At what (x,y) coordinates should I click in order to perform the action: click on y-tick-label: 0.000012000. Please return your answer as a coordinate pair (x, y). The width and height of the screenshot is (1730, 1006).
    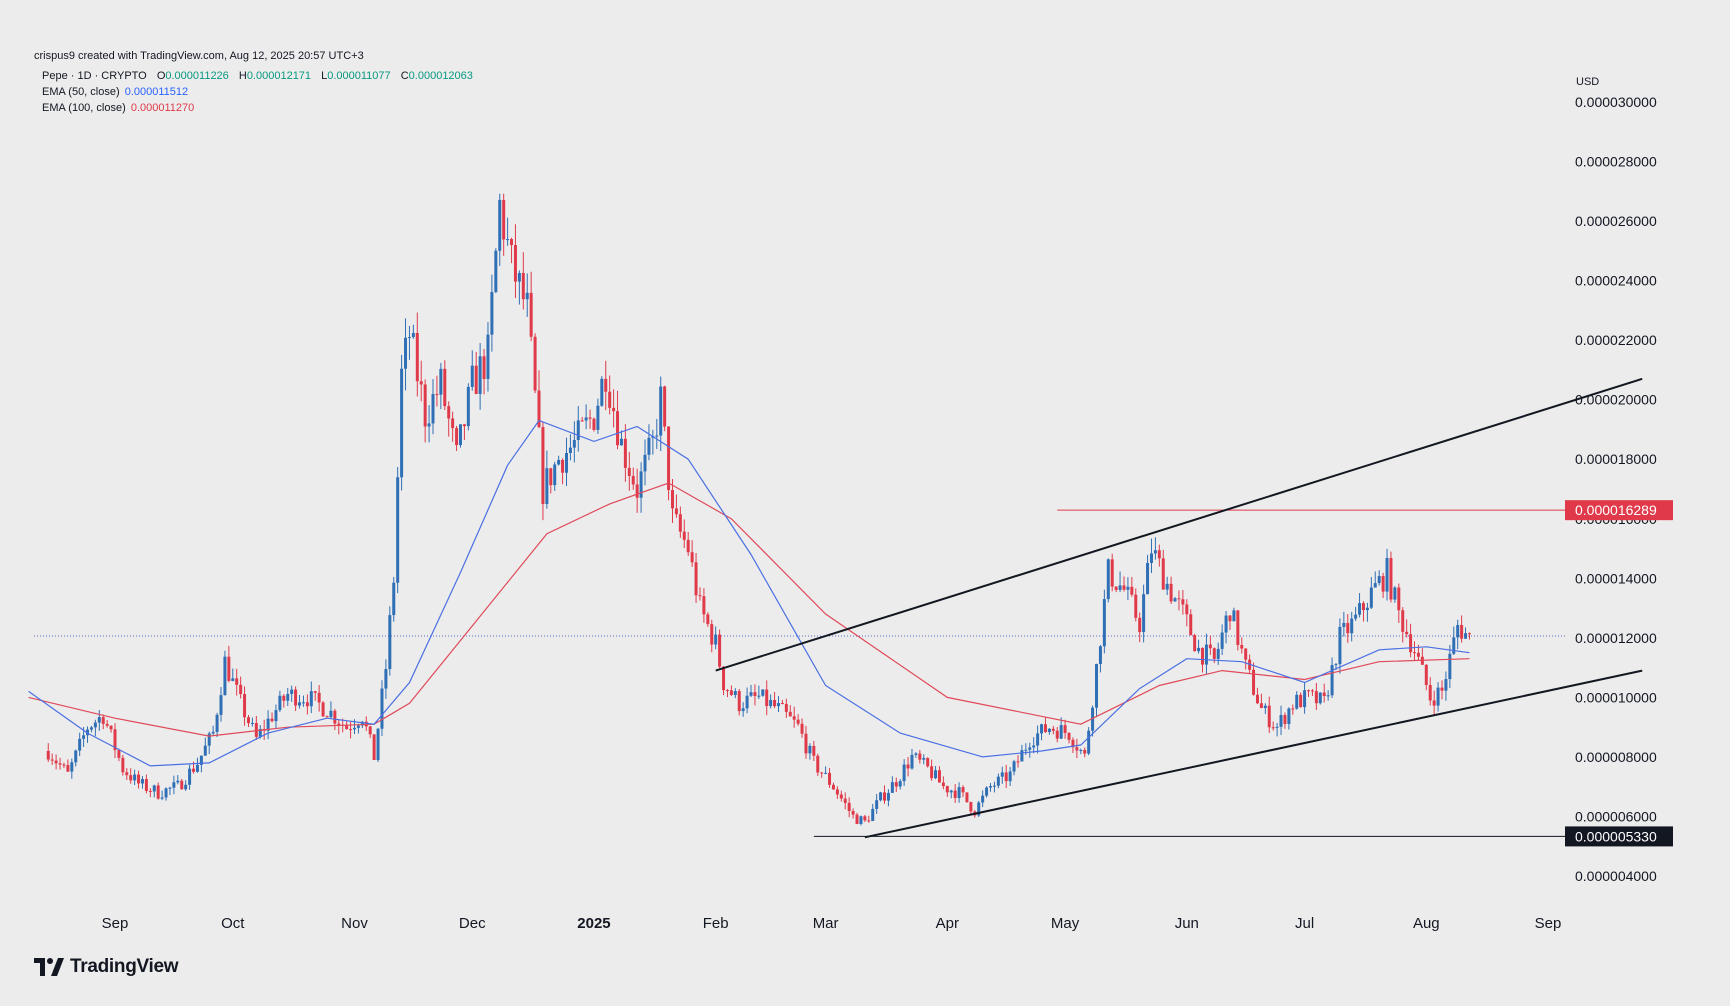
    Looking at the image, I should click on (1616, 638).